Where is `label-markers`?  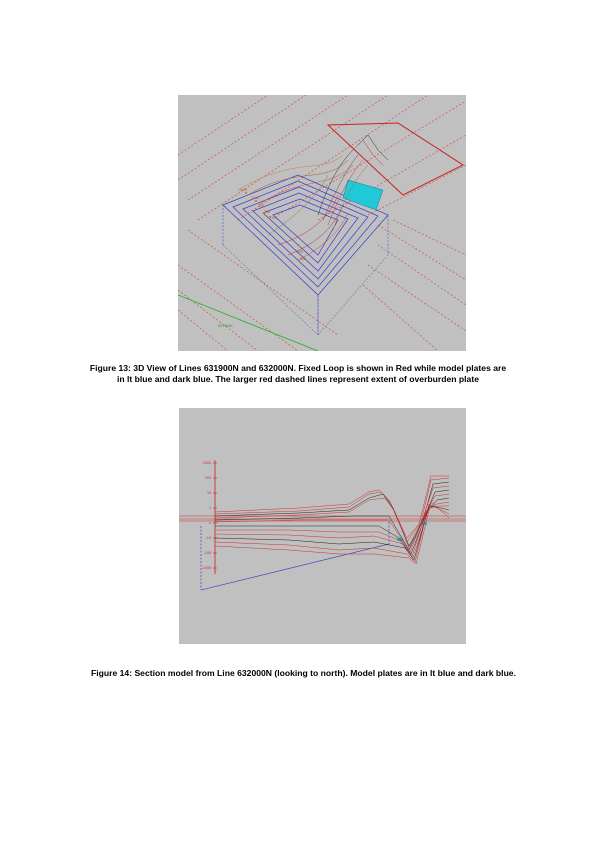
label-markers is located at coordinates (272, 219).